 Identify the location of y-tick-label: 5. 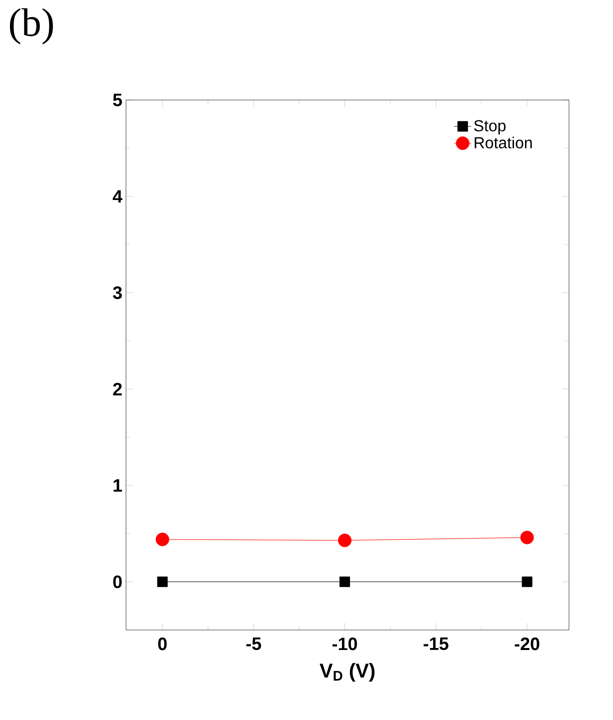
(117, 100).